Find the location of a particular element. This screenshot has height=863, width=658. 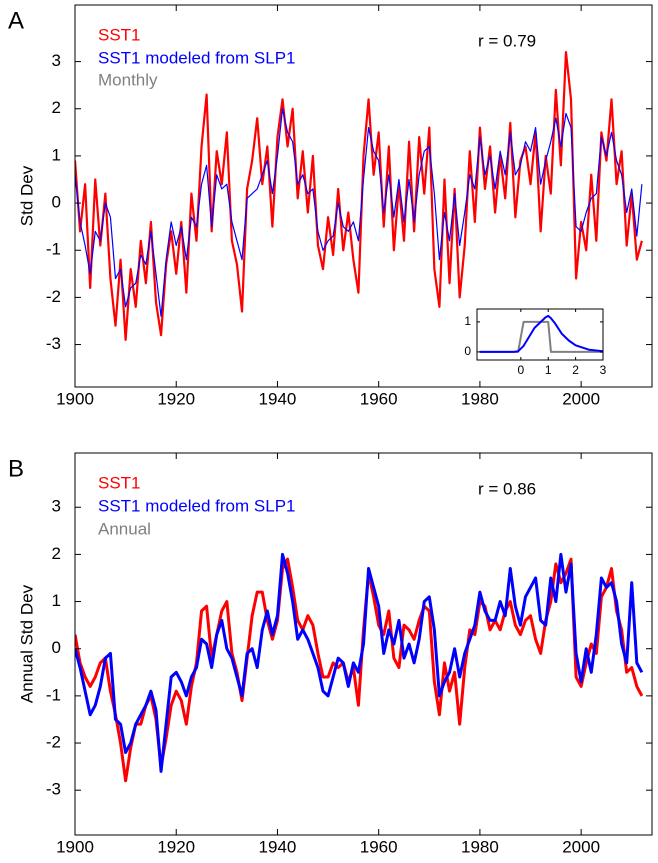

x-tick-label: 3 is located at coordinates (603, 370).